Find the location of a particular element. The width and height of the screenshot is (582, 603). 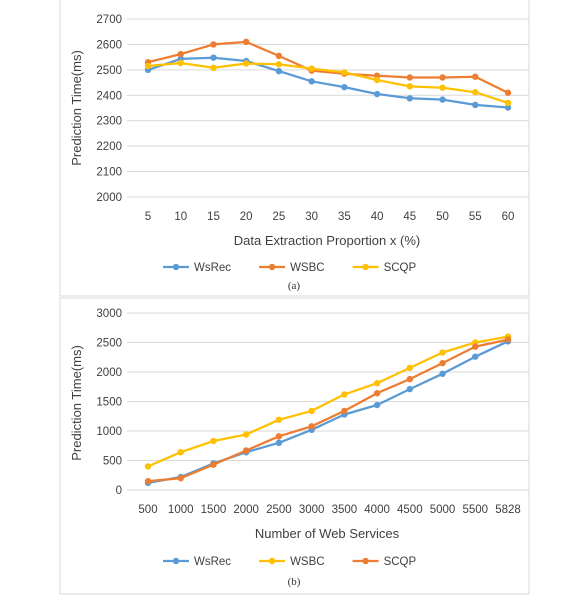

chart-b-y-tick-label: 3000 is located at coordinates (109, 314).